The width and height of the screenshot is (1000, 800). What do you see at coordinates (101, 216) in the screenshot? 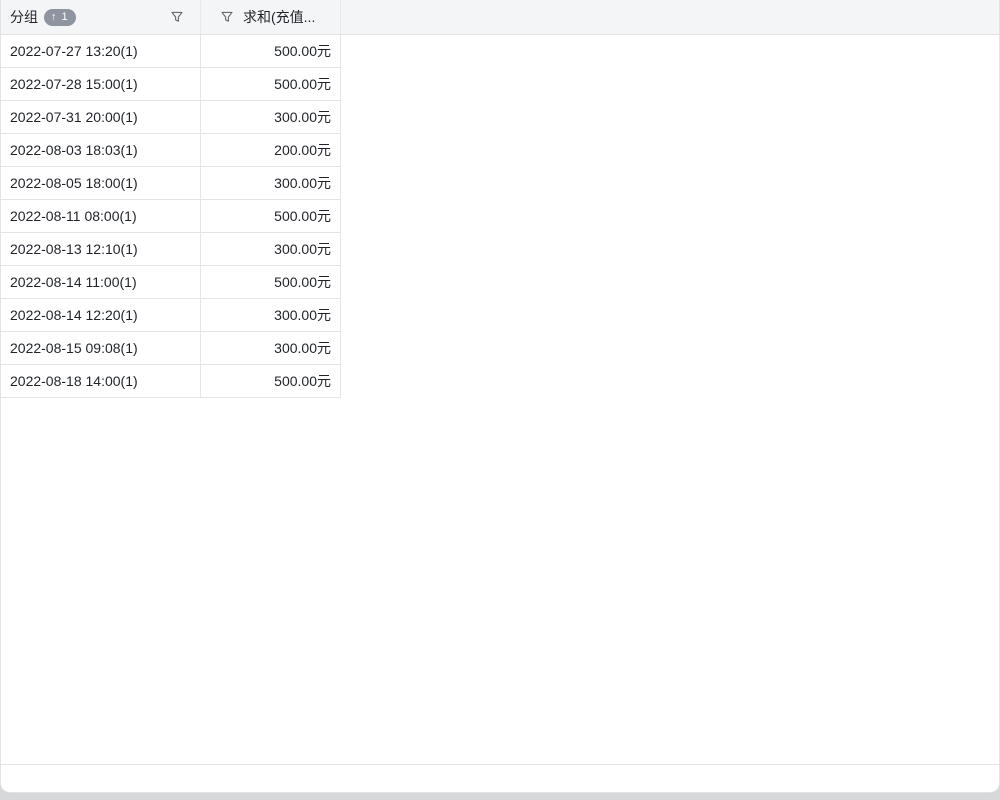
I see `group-cell: 2022-08-11 08:00(1)` at bounding box center [101, 216].